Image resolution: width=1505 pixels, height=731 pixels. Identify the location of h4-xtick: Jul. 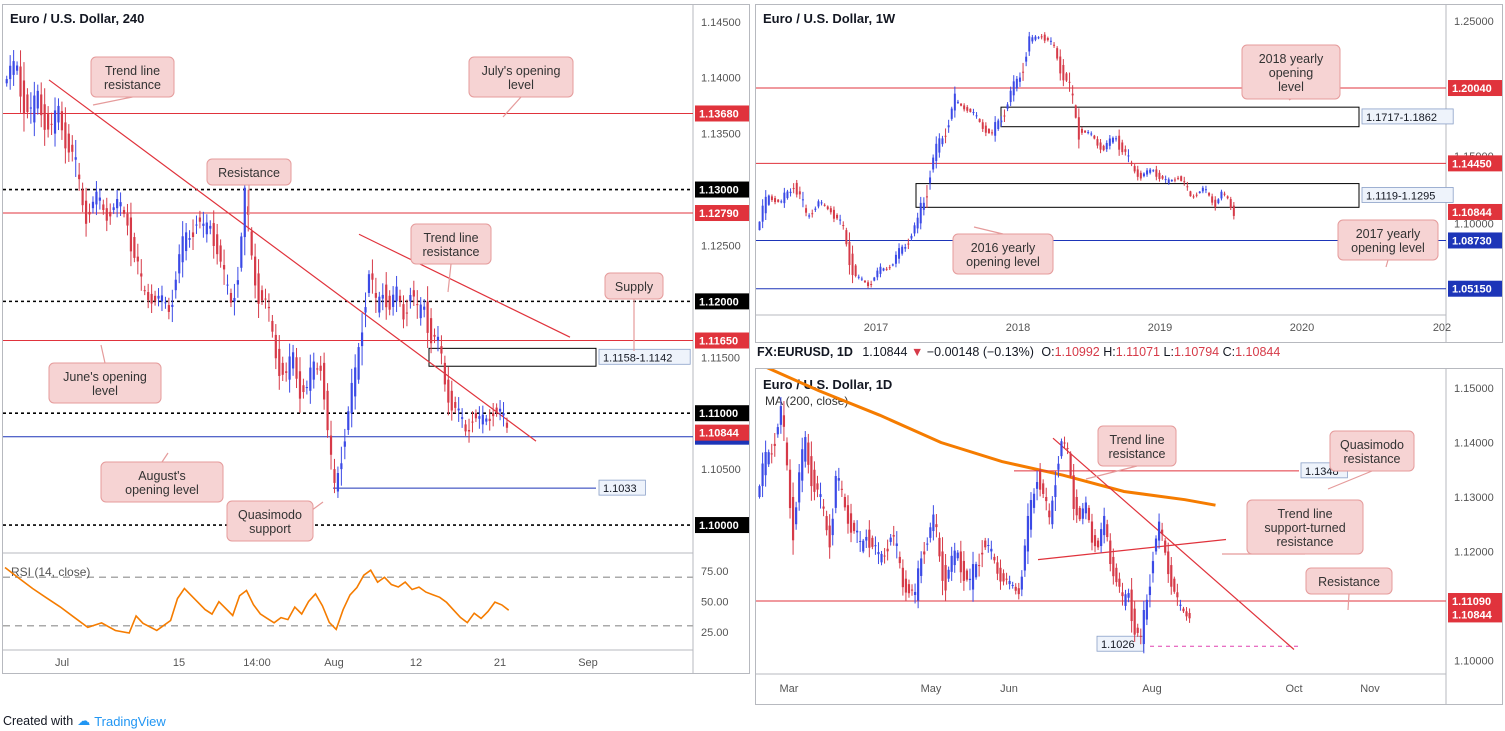
(62, 663).